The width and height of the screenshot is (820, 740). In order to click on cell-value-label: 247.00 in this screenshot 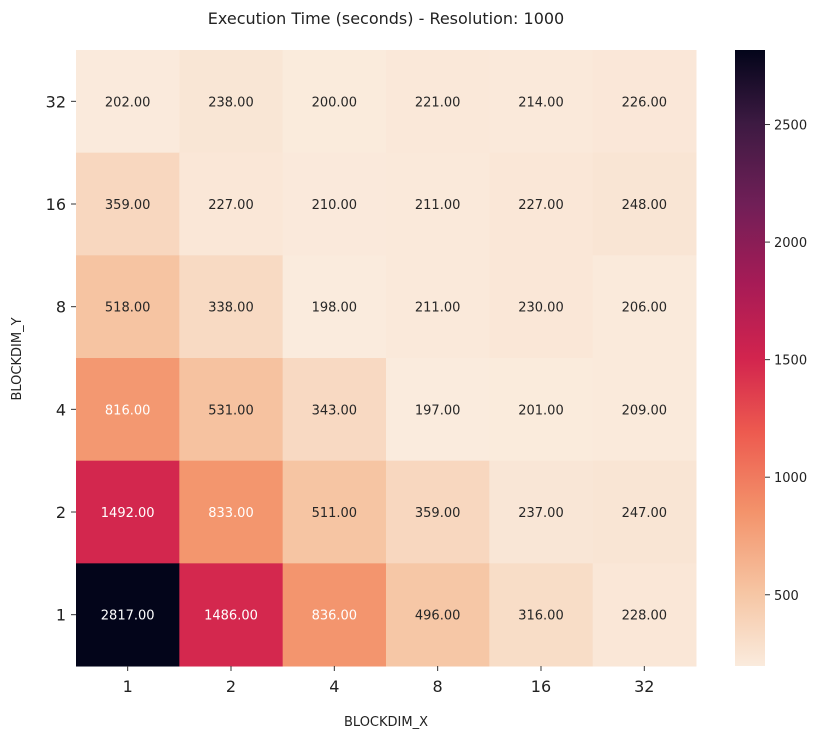, I will do `click(645, 513)`.